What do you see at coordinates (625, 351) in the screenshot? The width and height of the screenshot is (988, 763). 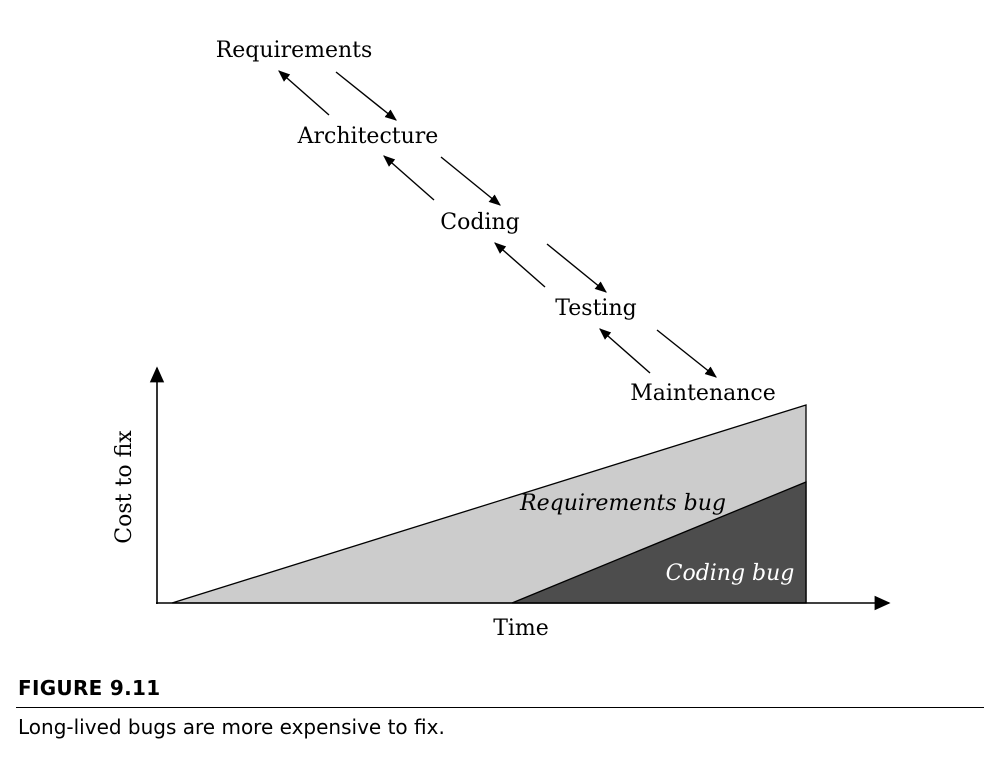 I see `back-arrow-maintenance-to-testing` at bounding box center [625, 351].